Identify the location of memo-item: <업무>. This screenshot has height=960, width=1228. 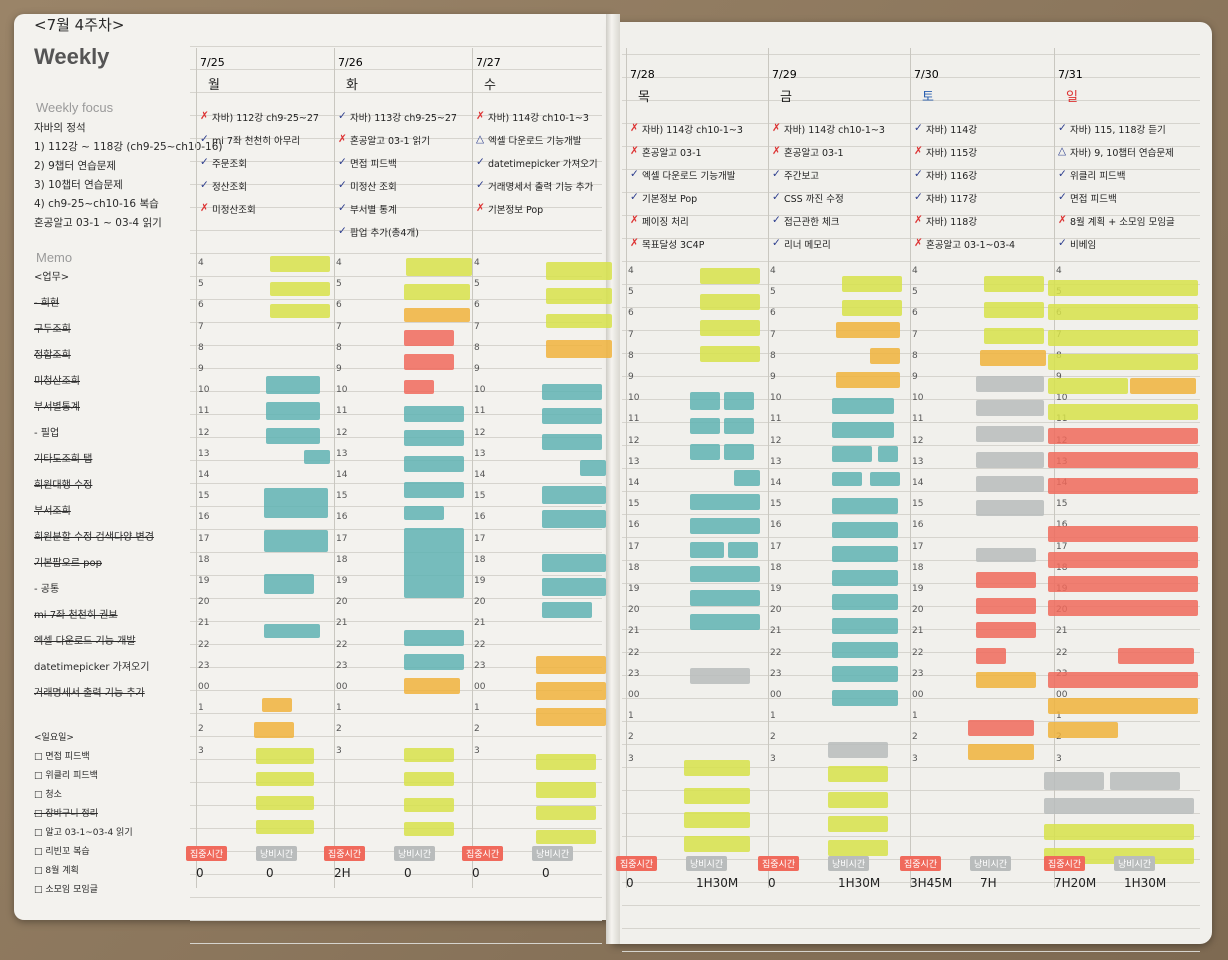
(52, 277).